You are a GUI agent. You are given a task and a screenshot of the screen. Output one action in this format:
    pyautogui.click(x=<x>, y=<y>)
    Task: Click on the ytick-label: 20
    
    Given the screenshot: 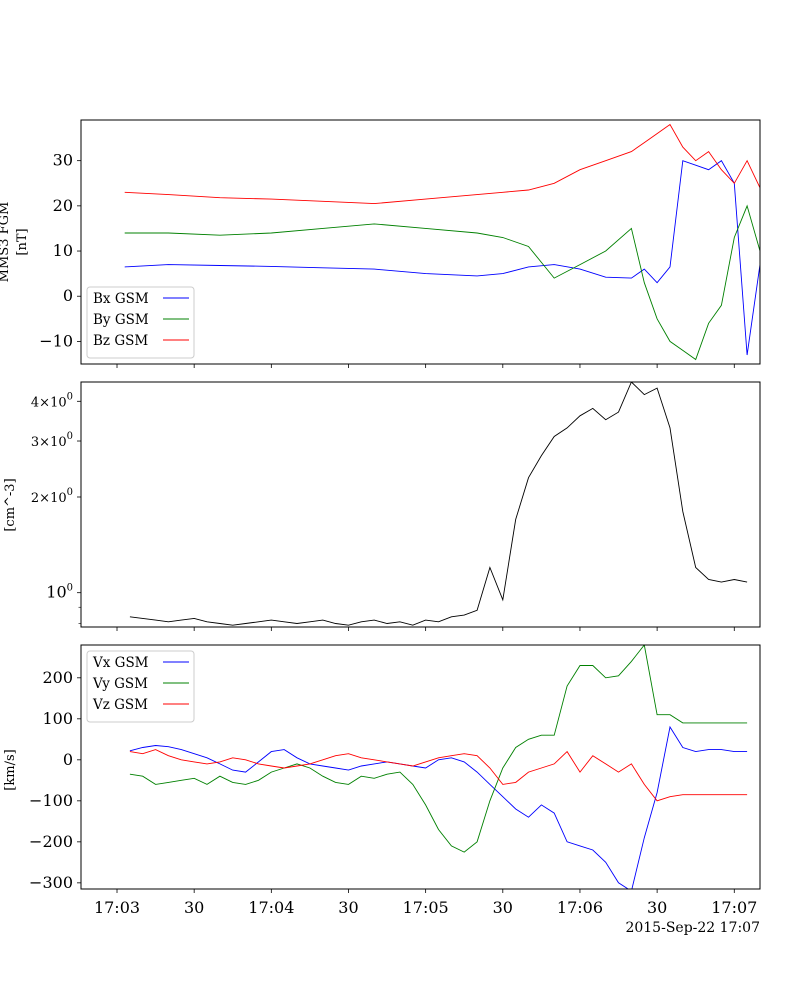 What is the action you would take?
    pyautogui.click(x=63, y=205)
    